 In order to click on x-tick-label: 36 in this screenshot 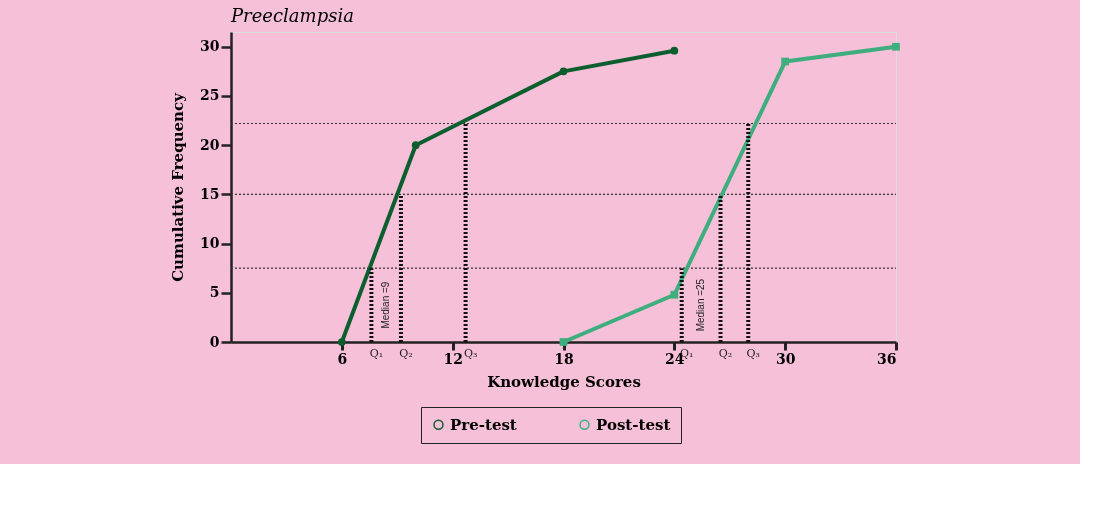, I will do `click(887, 358)`.